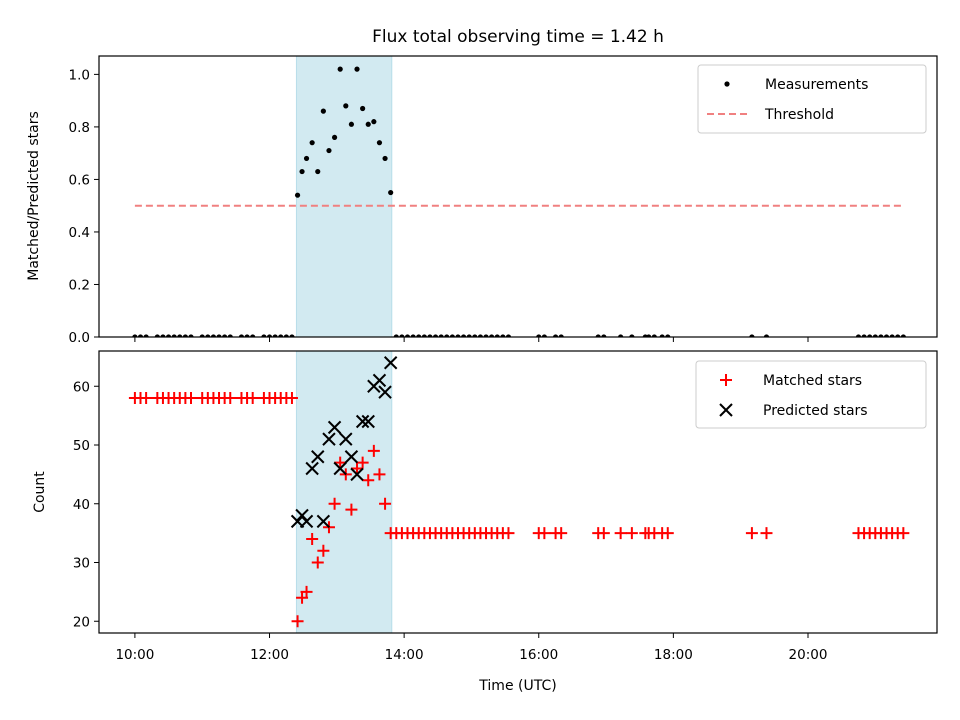  What do you see at coordinates (79, 180) in the screenshot?
I see `top-y-tick-label-0-6: 0.6` at bounding box center [79, 180].